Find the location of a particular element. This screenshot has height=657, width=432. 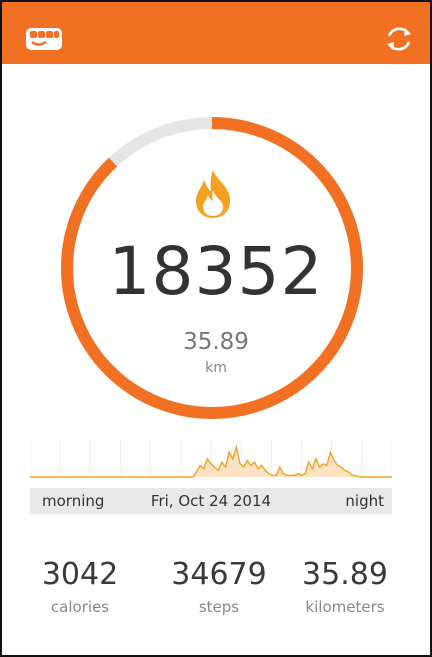

stat-calories: 3042 calories is located at coordinates (80, 587).